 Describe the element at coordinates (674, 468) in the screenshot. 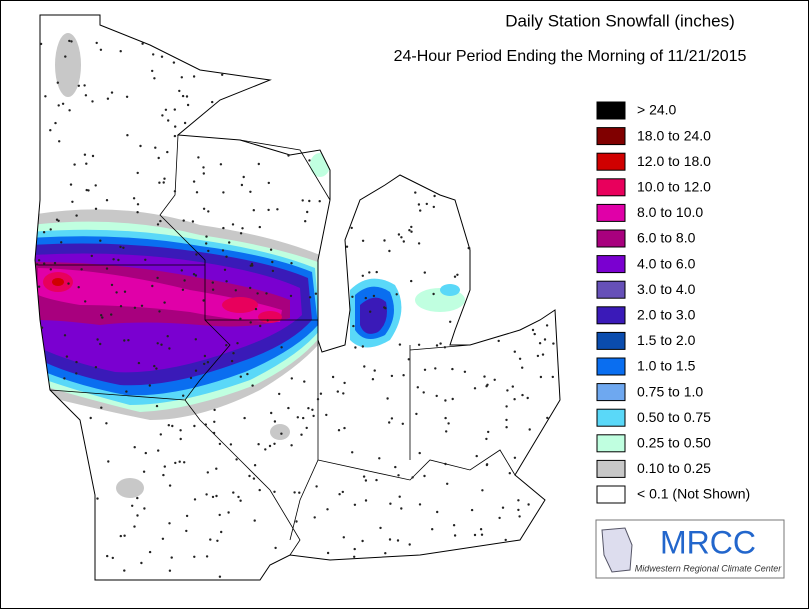

I see `legend-label: 0.10 to 0.25` at that location.